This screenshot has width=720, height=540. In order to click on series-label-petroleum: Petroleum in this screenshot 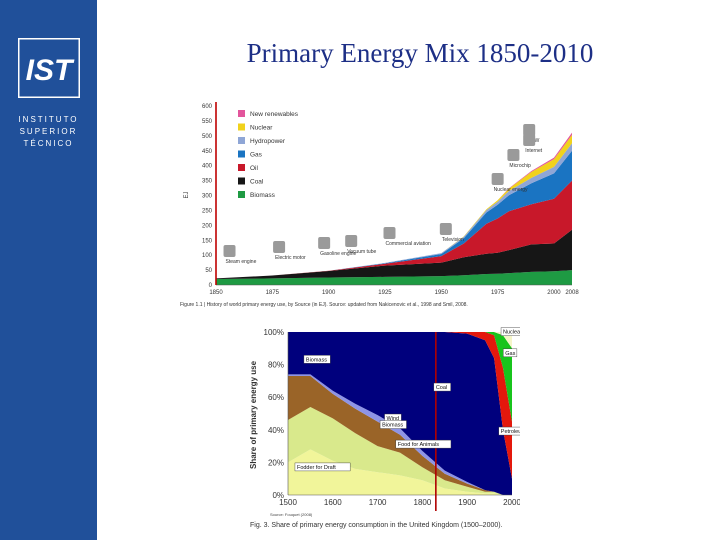, I will do `click(510, 432)`.